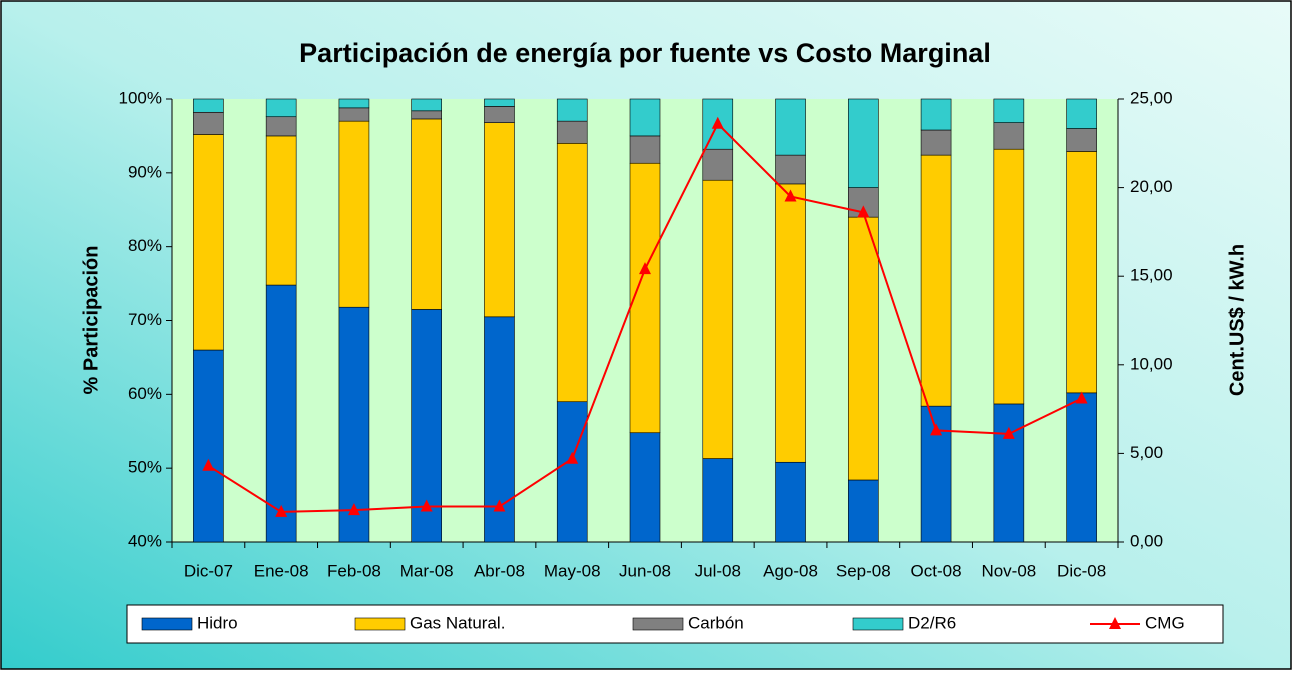 This screenshot has height=676, width=1293. I want to click on x-tick-label: Ago-08, so click(790, 570).